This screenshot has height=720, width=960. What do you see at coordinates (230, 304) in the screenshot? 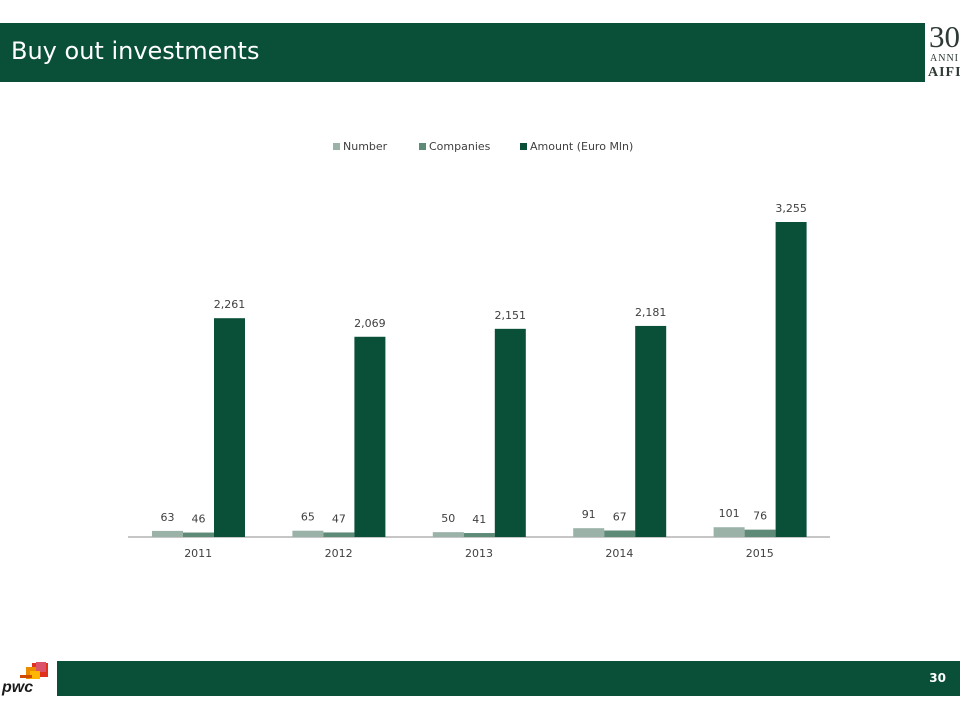
I see `data-label: 2,261` at bounding box center [230, 304].